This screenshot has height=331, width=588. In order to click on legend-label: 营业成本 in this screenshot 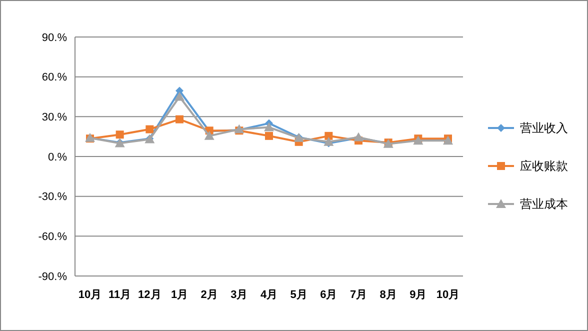, I will do `click(544, 204)`.